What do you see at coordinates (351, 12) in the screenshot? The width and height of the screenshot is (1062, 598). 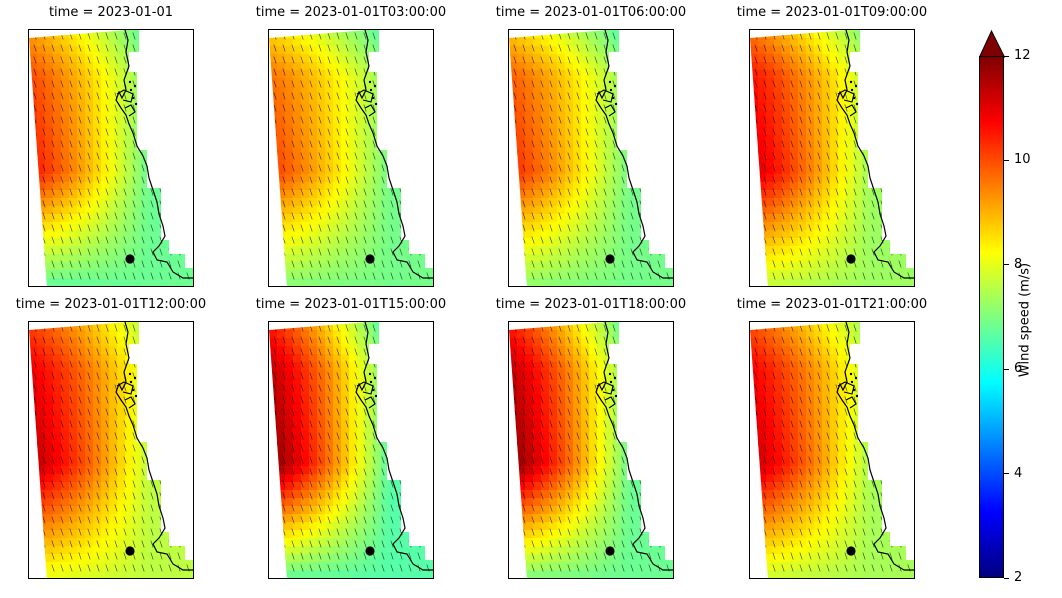 I see `panel-title: time = 2023-01-01T03:00:00` at bounding box center [351, 12].